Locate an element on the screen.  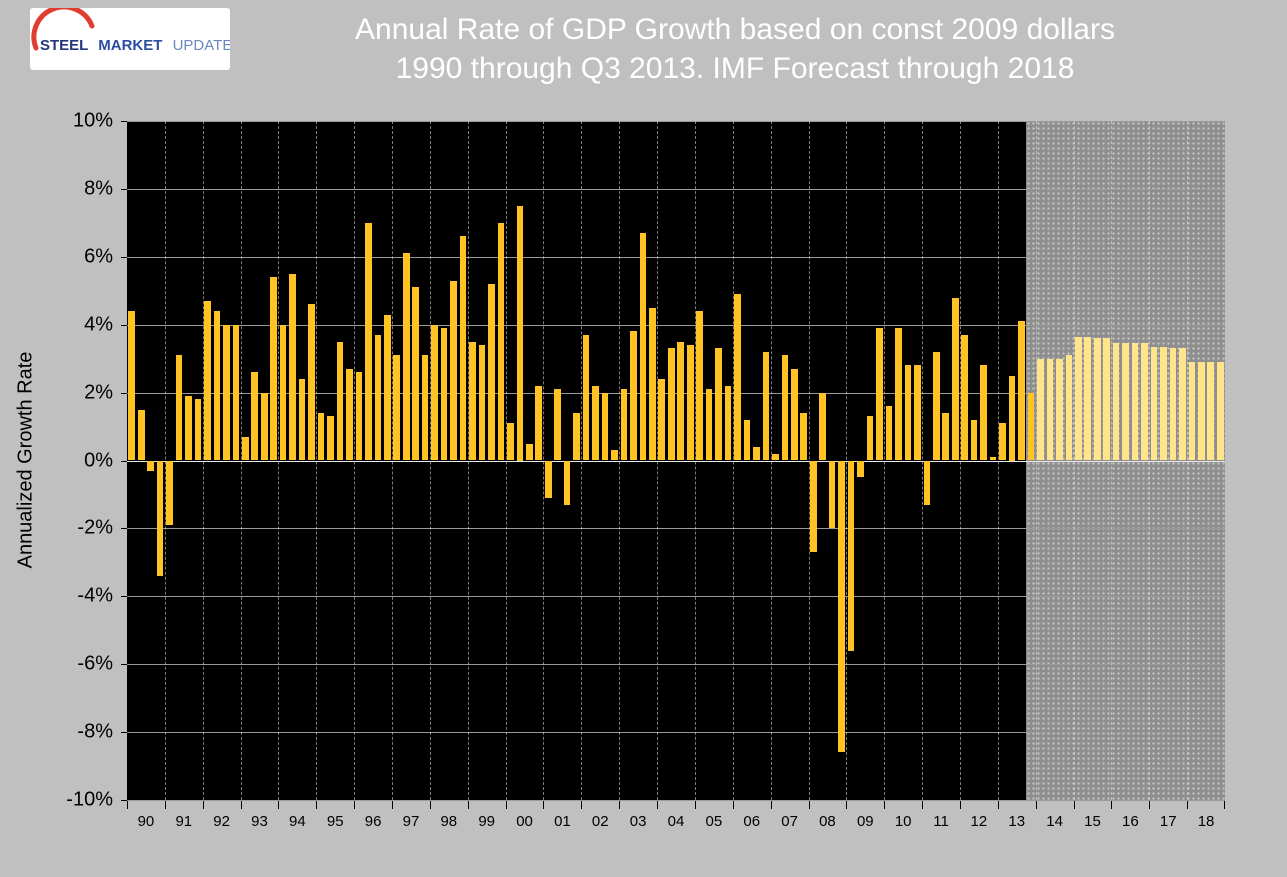
x-year-label: 99 is located at coordinates (487, 821).